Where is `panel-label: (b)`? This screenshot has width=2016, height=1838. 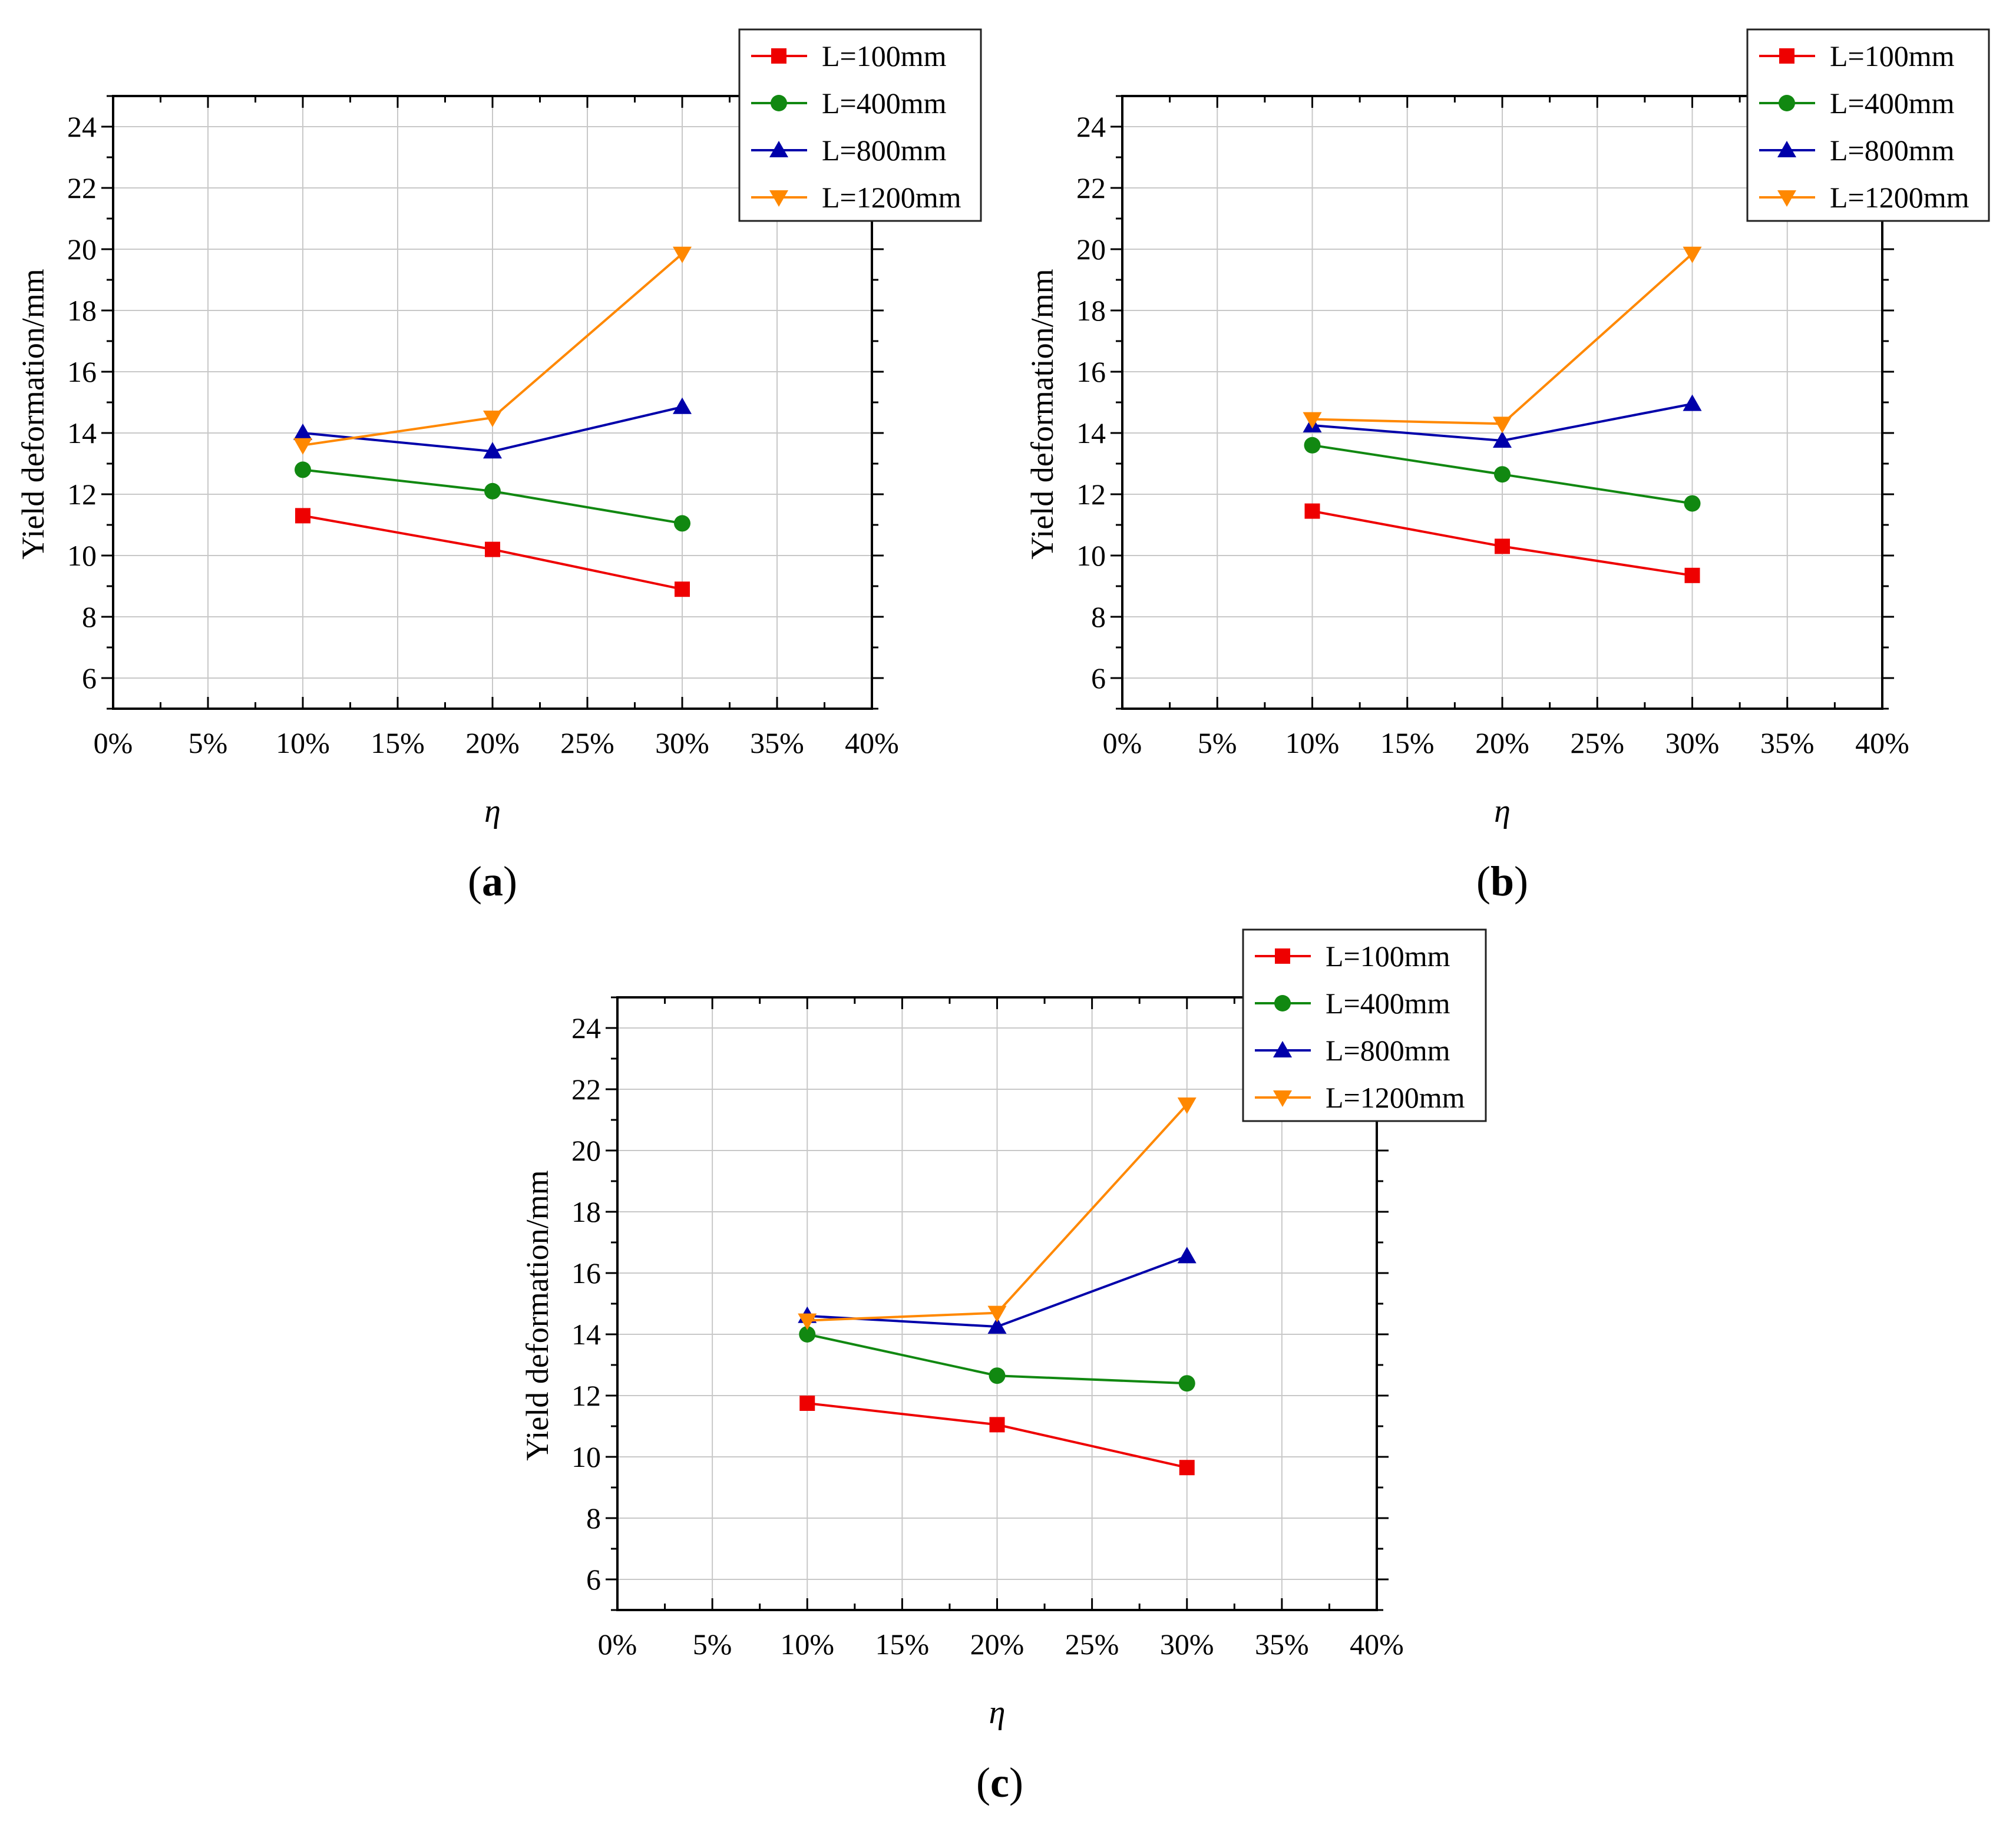
panel-label: (b) is located at coordinates (1502, 882).